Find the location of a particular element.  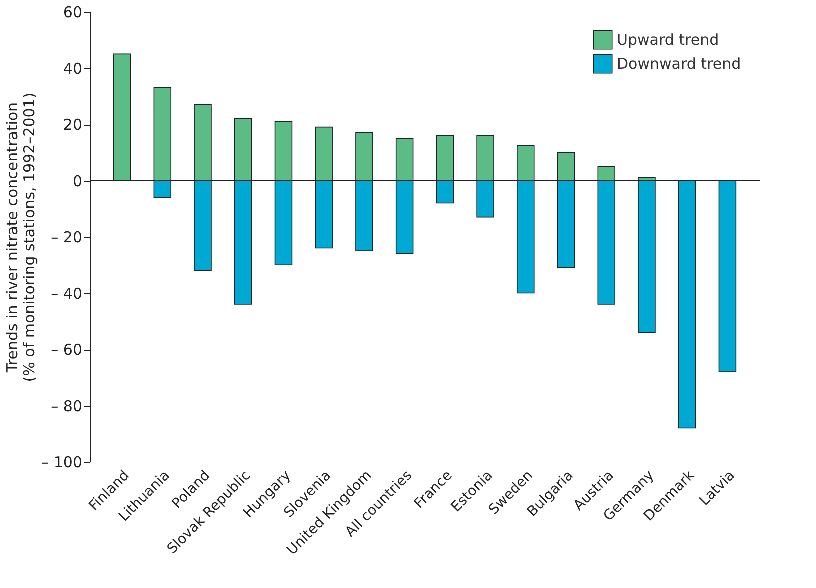

legend-label: Upward trend is located at coordinates (668, 40).